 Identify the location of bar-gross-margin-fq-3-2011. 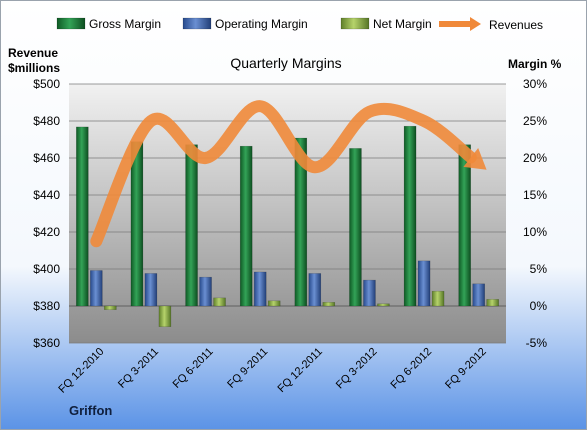
(137, 224).